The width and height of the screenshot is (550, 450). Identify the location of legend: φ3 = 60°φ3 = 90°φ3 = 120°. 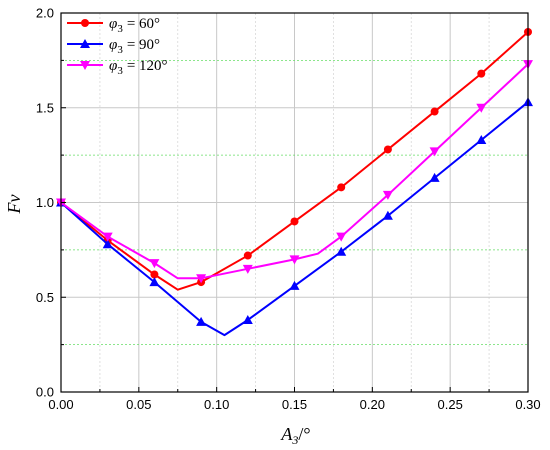
(117, 46).